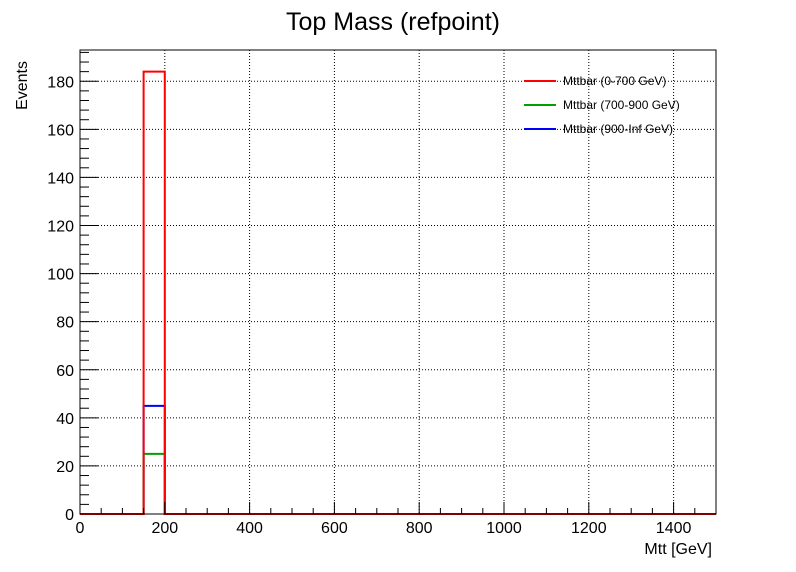  Describe the element at coordinates (60, 82) in the screenshot. I see `y-tick-label: 180` at that location.